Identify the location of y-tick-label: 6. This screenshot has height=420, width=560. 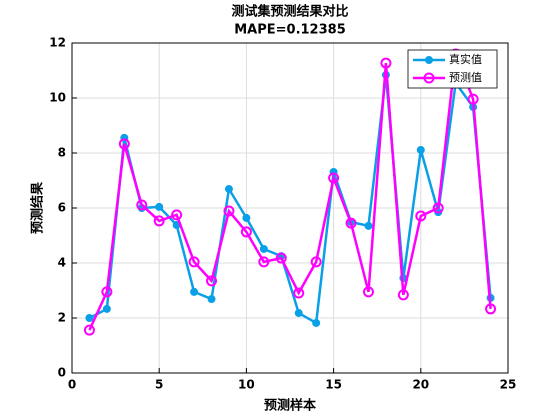
(62, 208).